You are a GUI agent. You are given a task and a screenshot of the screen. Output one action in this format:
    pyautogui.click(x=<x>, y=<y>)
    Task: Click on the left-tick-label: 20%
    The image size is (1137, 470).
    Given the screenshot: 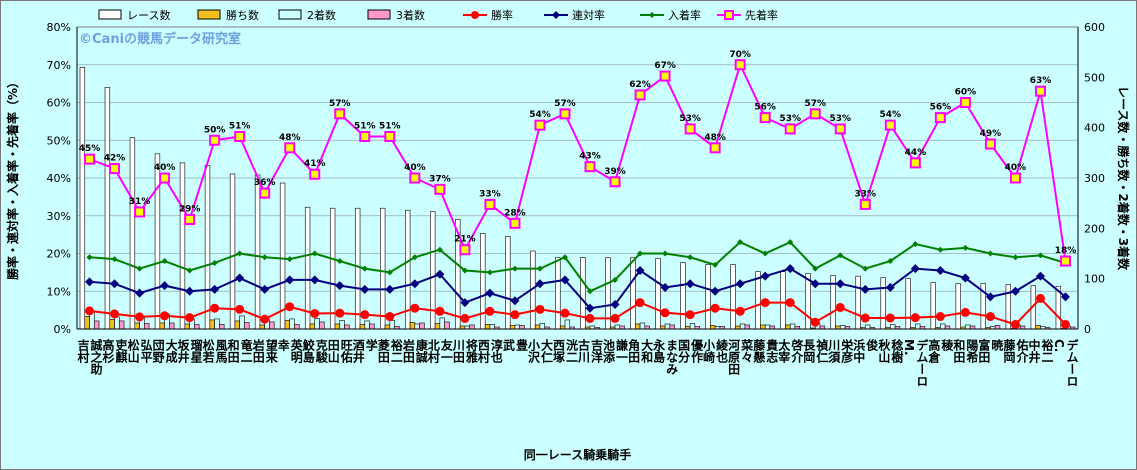 What is the action you would take?
    pyautogui.click(x=59, y=254)
    